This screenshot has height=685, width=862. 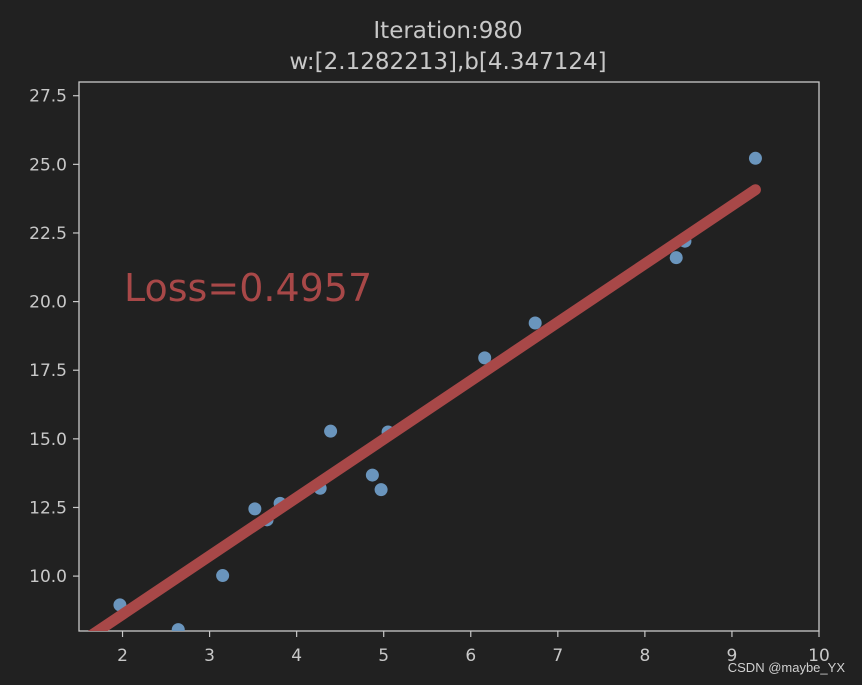 What do you see at coordinates (48, 371) in the screenshot?
I see `y-tick-label: 17.5` at bounding box center [48, 371].